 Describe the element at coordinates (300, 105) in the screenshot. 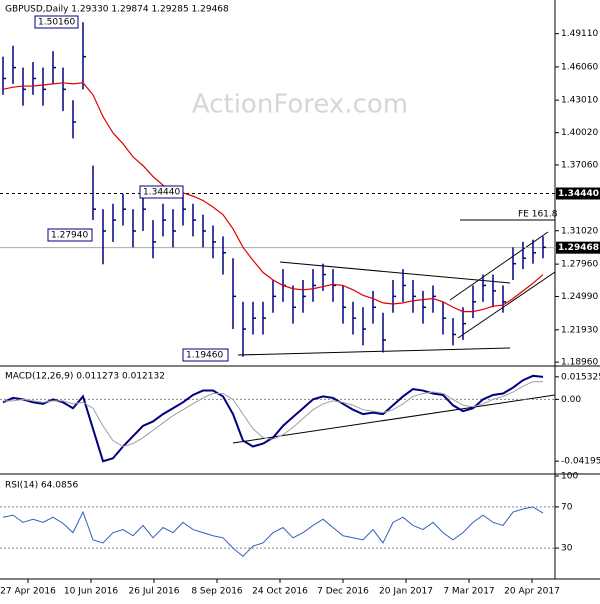

I see `watermark: ActionForex.com` at that location.